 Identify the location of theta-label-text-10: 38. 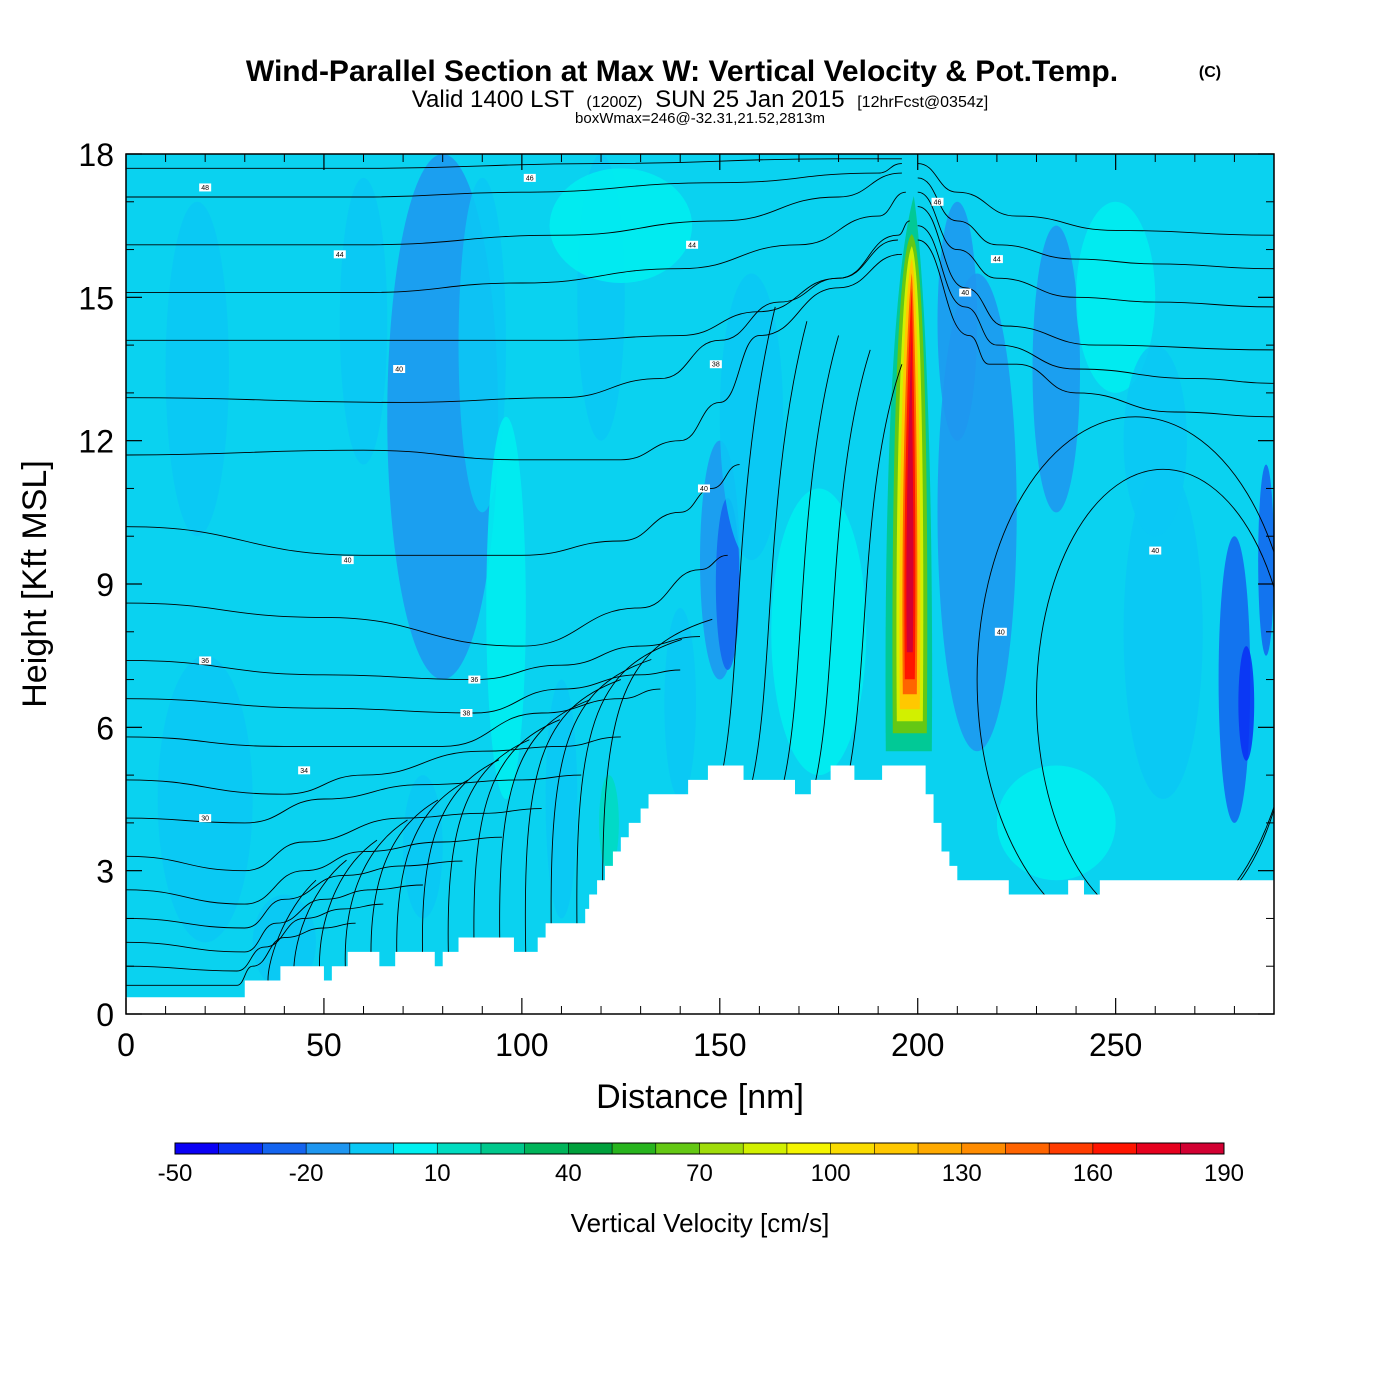
(467, 714).